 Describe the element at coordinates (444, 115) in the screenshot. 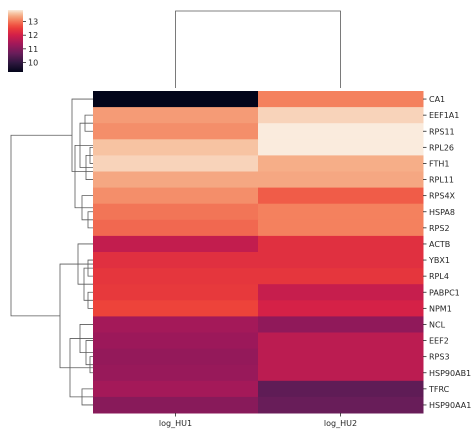

I see `row-label: EEF1A1` at that location.